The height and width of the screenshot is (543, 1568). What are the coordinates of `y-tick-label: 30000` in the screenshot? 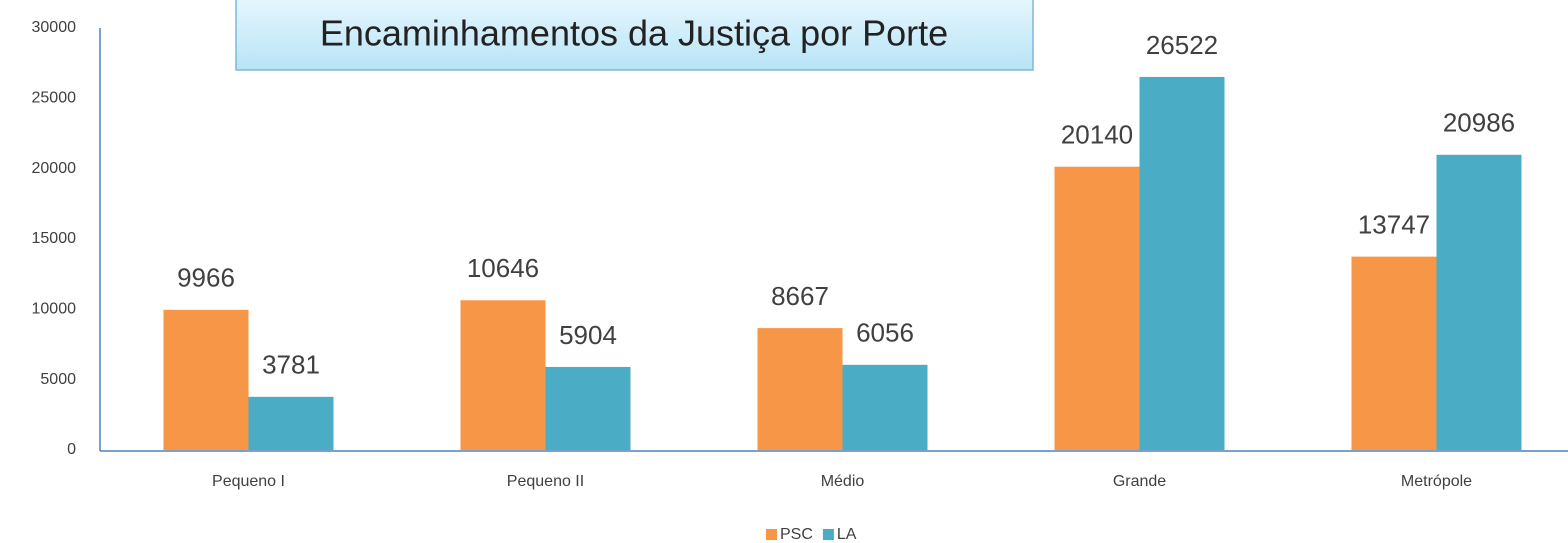 It's located at (54, 27).